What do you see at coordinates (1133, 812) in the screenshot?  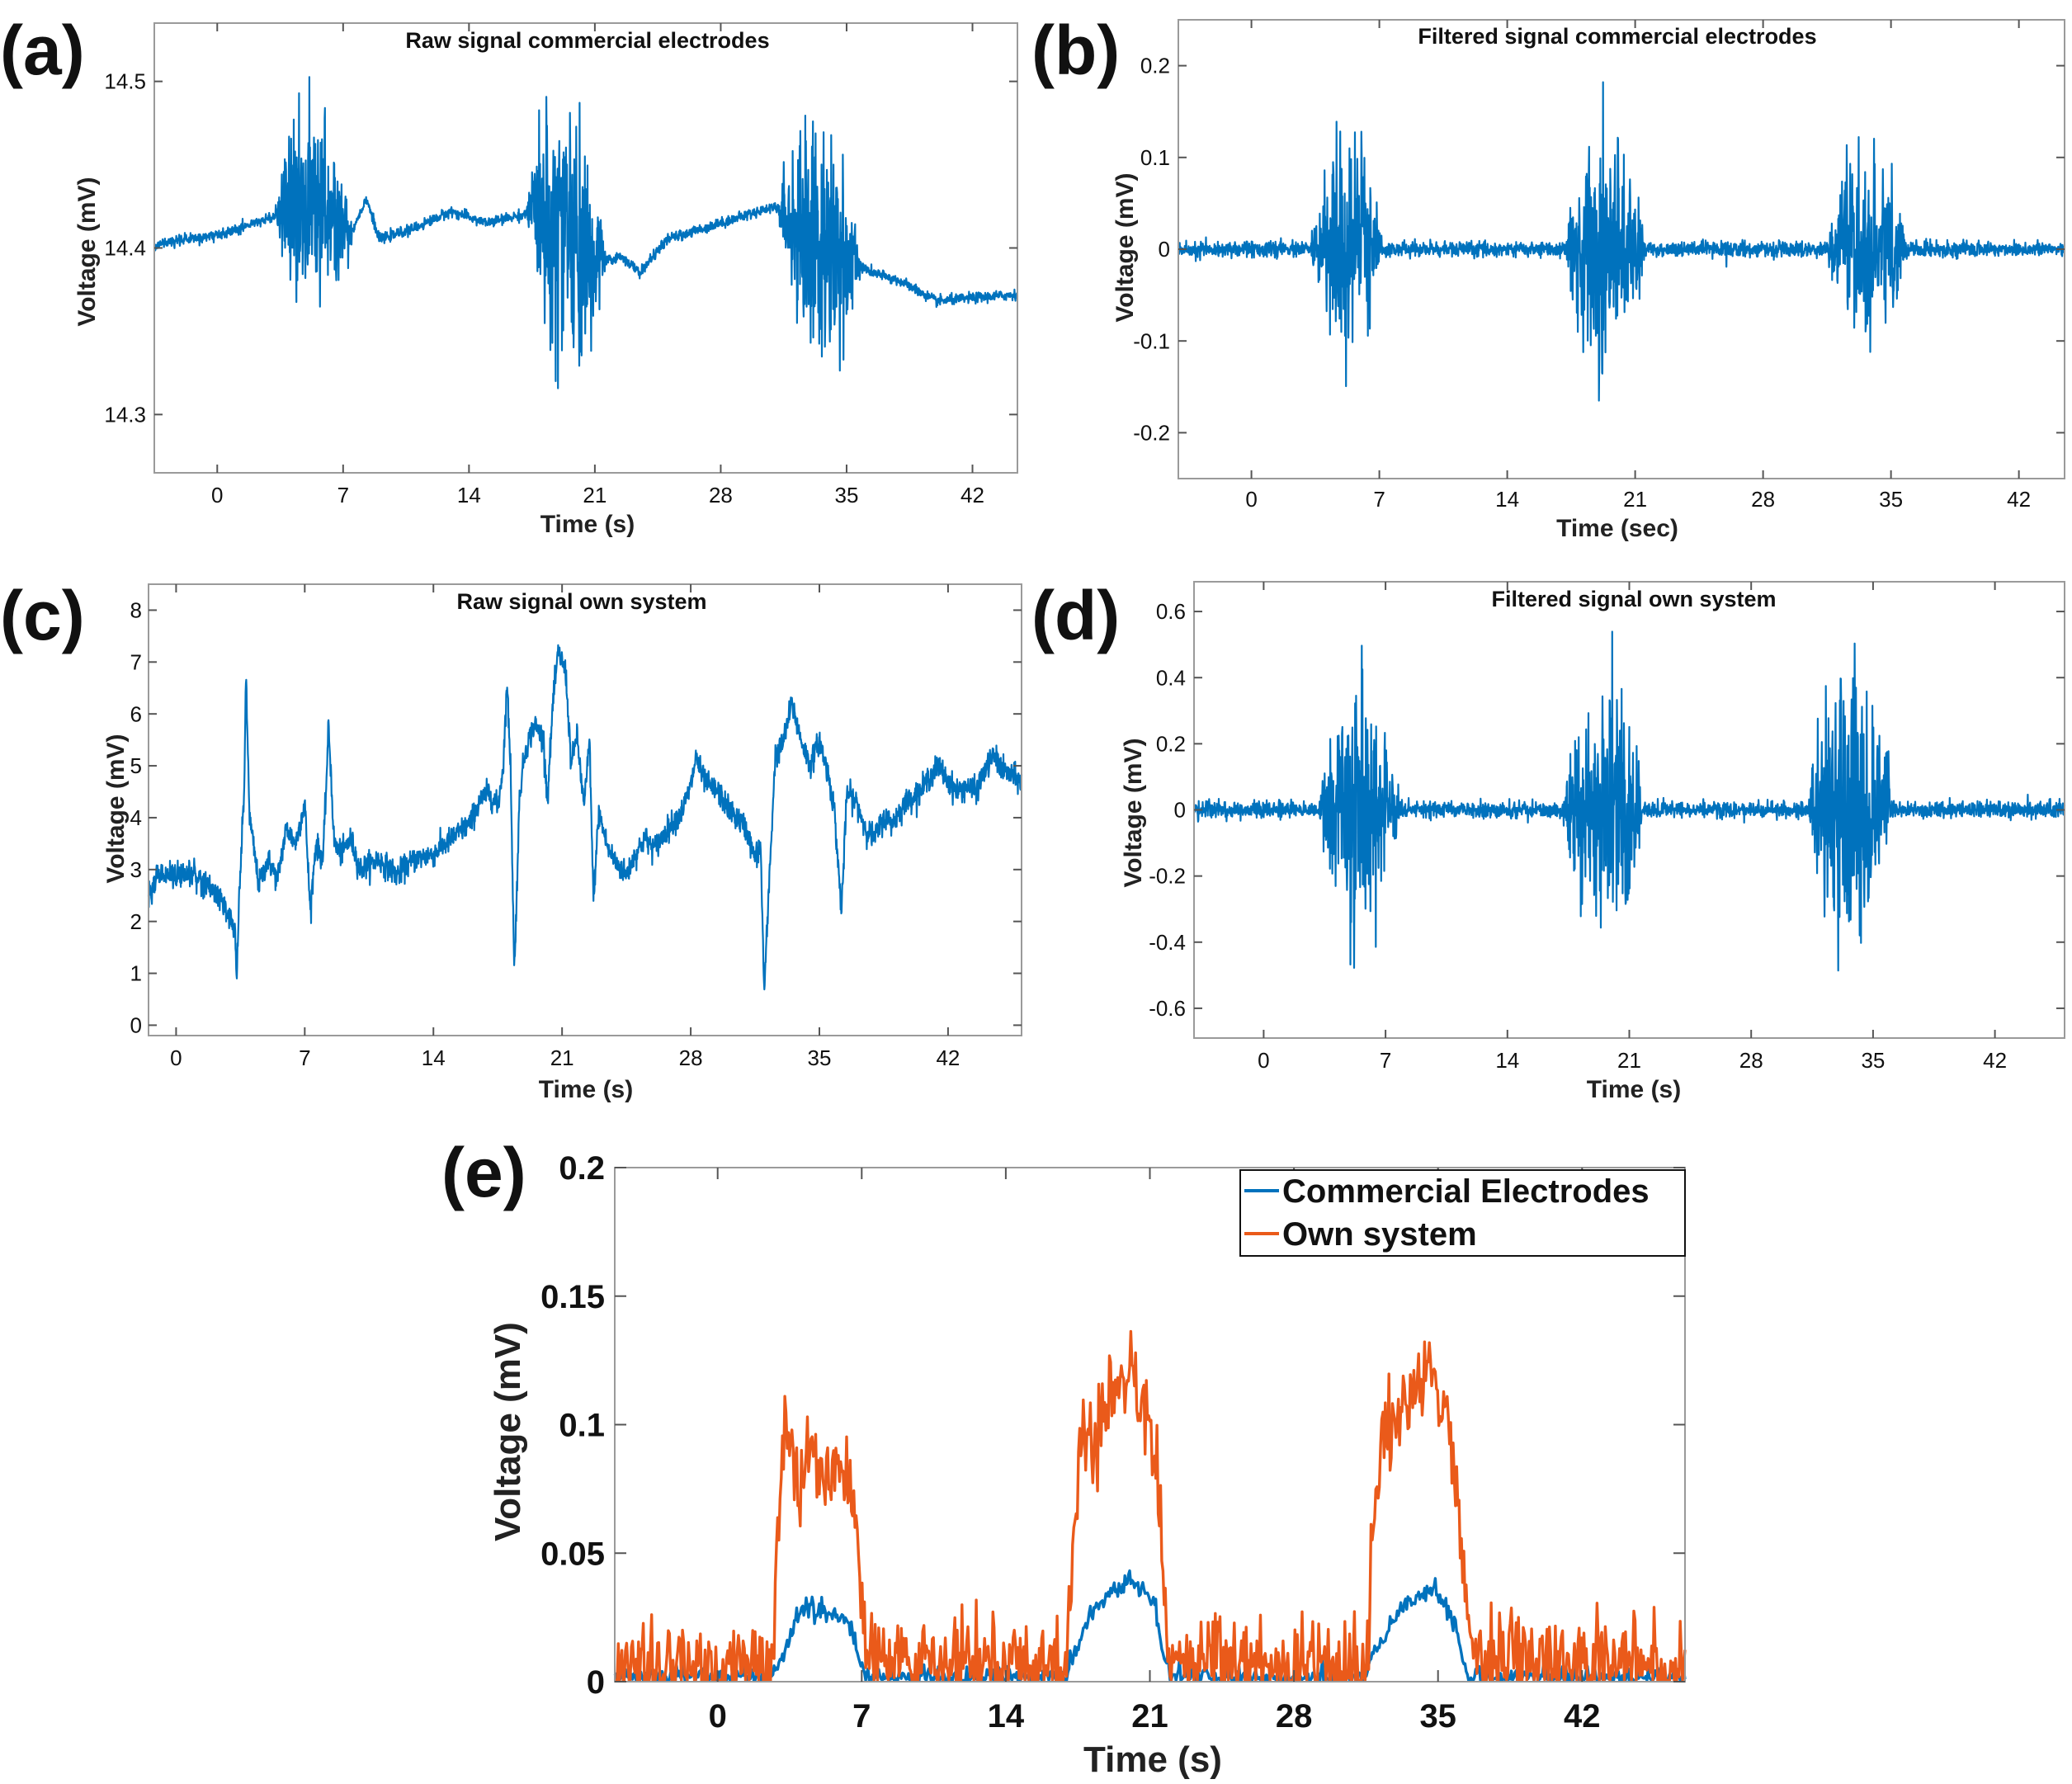 I see `panel-d-ylabel: Voltage (mV)` at bounding box center [1133, 812].